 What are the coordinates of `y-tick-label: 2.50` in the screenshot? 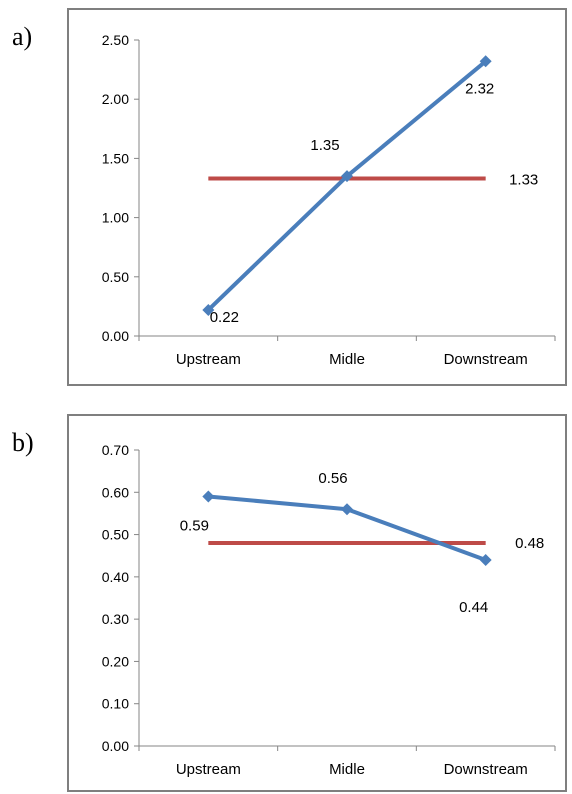 It's located at (115, 40).